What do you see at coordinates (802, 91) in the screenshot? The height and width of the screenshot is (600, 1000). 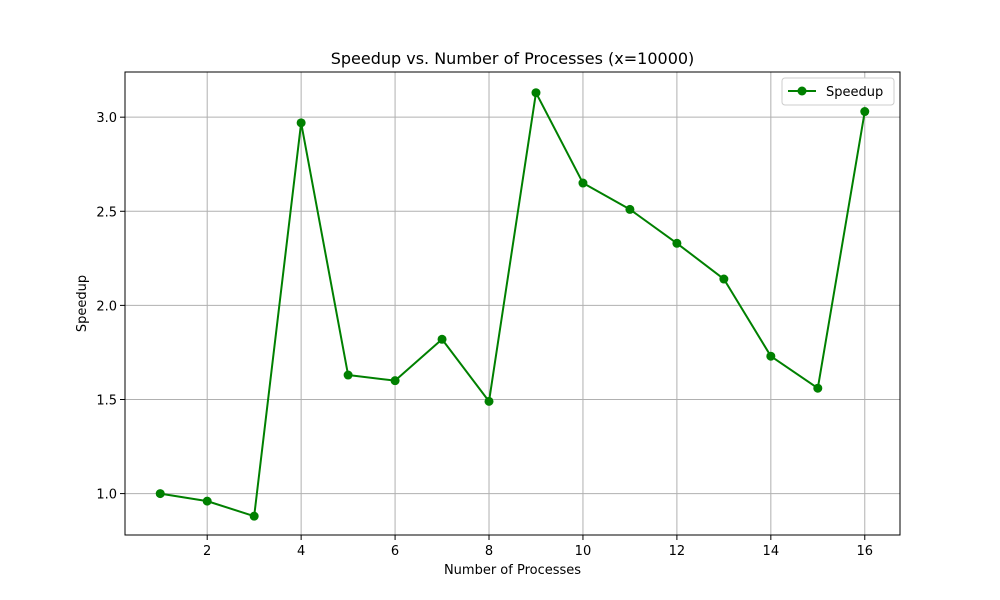 I see `legend-marker` at bounding box center [802, 91].